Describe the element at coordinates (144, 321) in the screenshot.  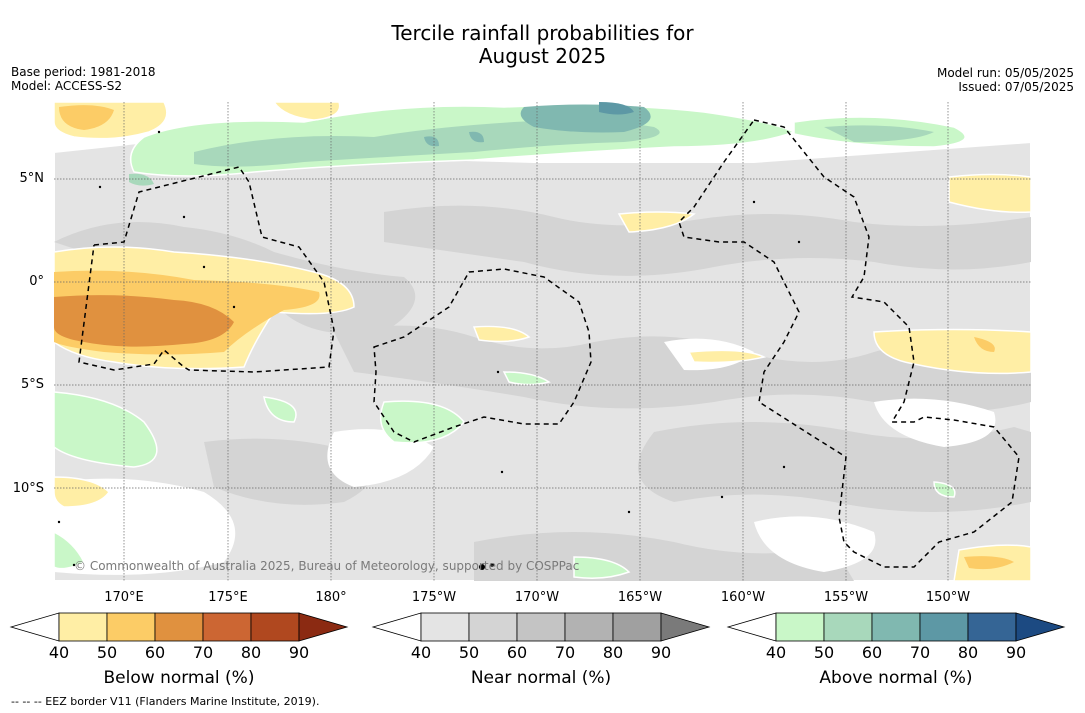
I see `below-normal-60-region` at that location.